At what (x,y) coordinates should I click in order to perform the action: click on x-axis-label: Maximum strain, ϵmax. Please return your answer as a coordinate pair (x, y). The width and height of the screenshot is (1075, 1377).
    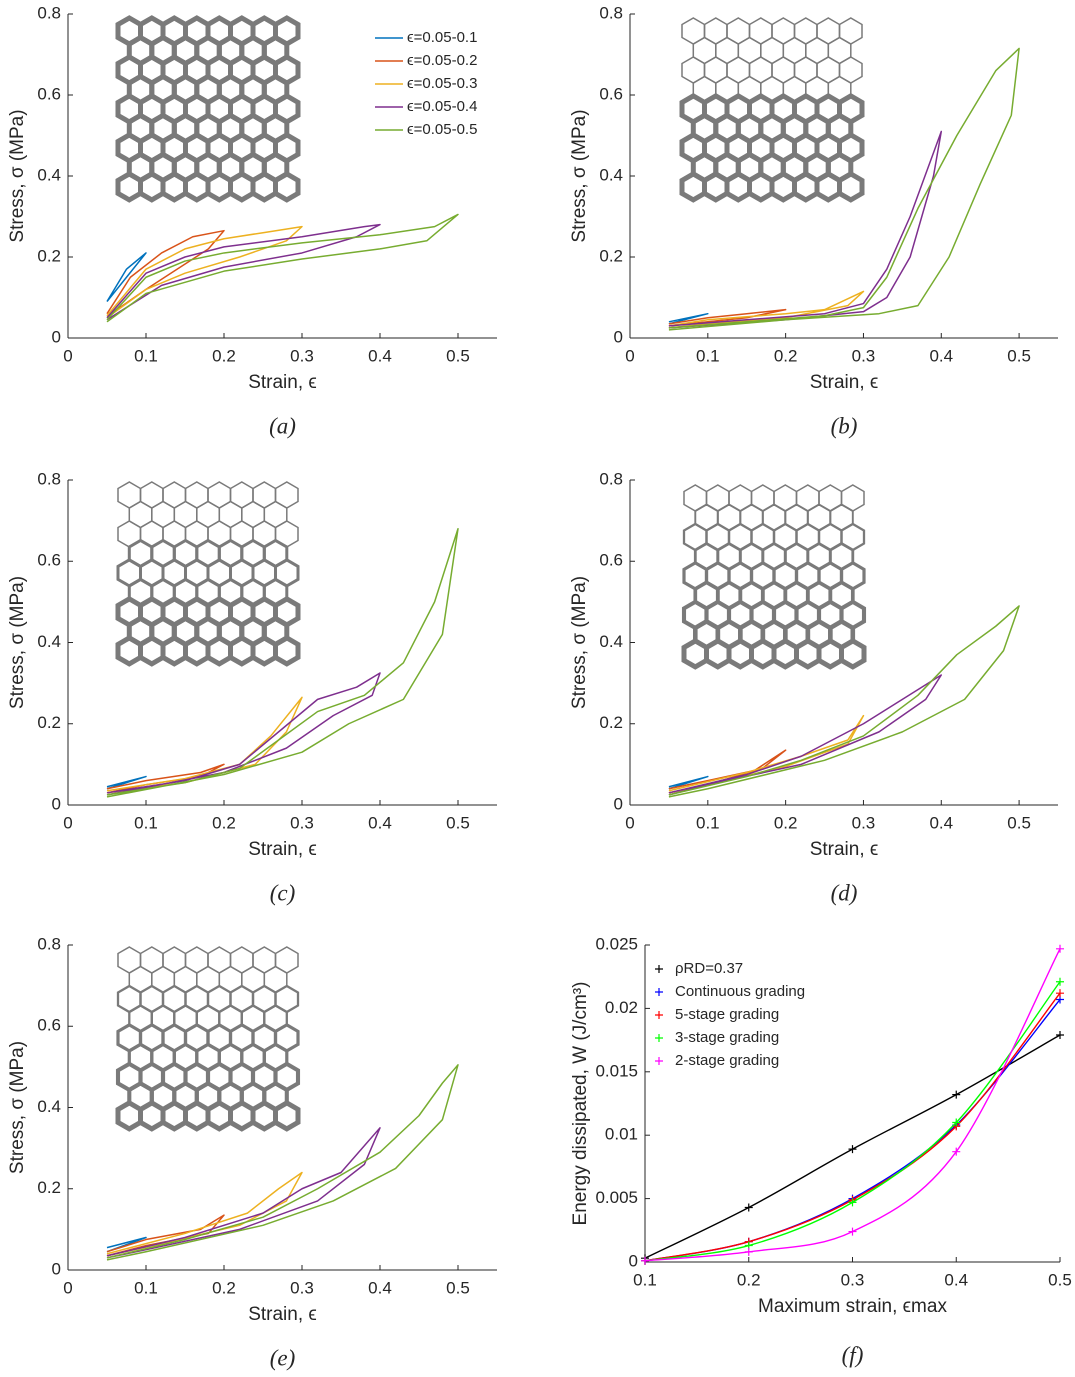
    Looking at the image, I should click on (852, 1306).